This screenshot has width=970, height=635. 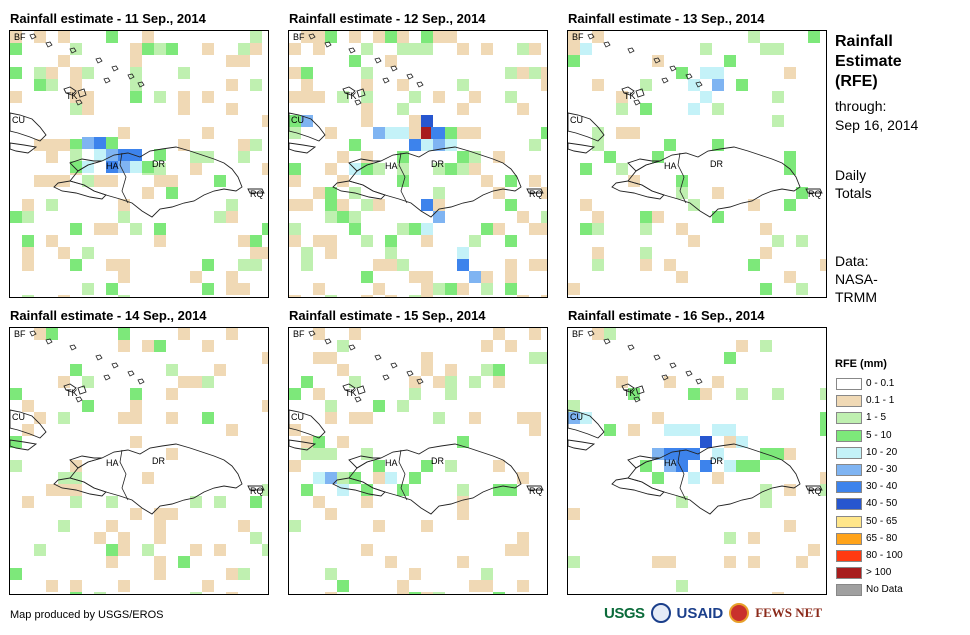 What do you see at coordinates (869, 556) in the screenshot?
I see `legend-row: 80 - 100` at bounding box center [869, 556].